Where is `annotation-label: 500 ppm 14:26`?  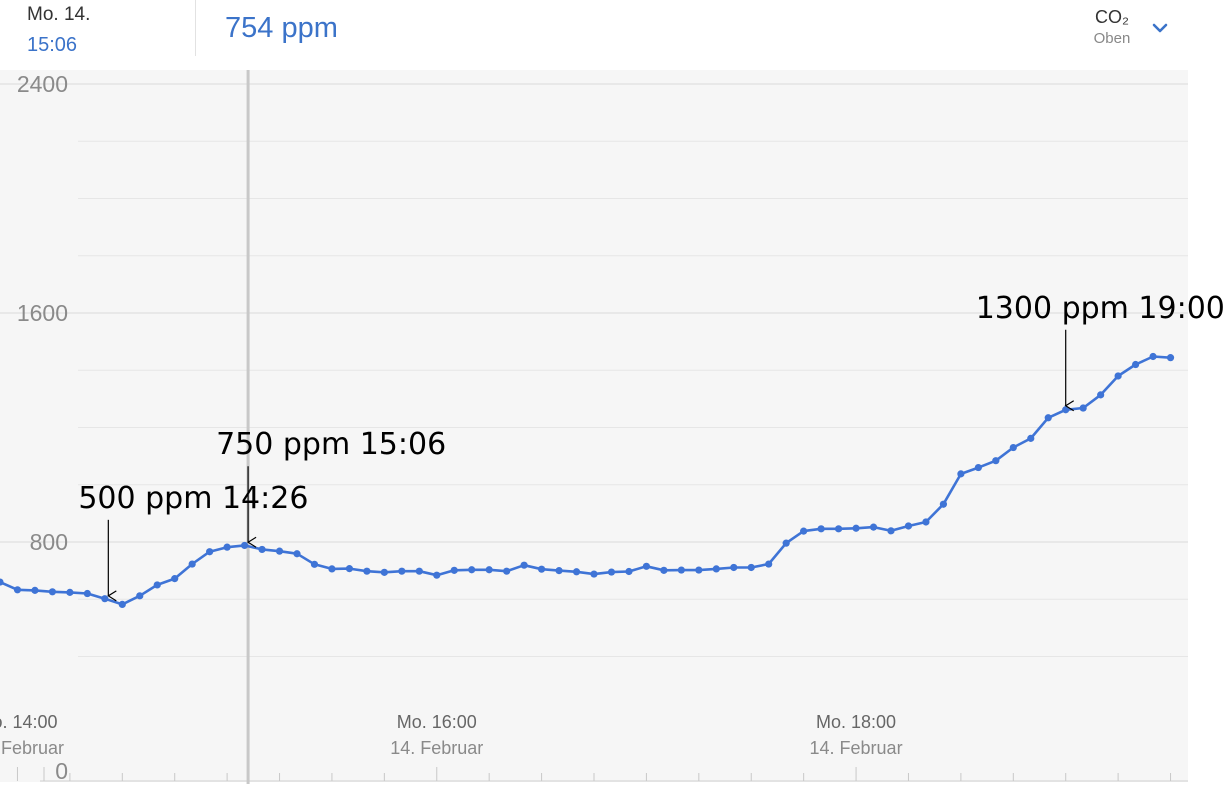
annotation-label: 500 ppm 14:26 is located at coordinates (193, 498).